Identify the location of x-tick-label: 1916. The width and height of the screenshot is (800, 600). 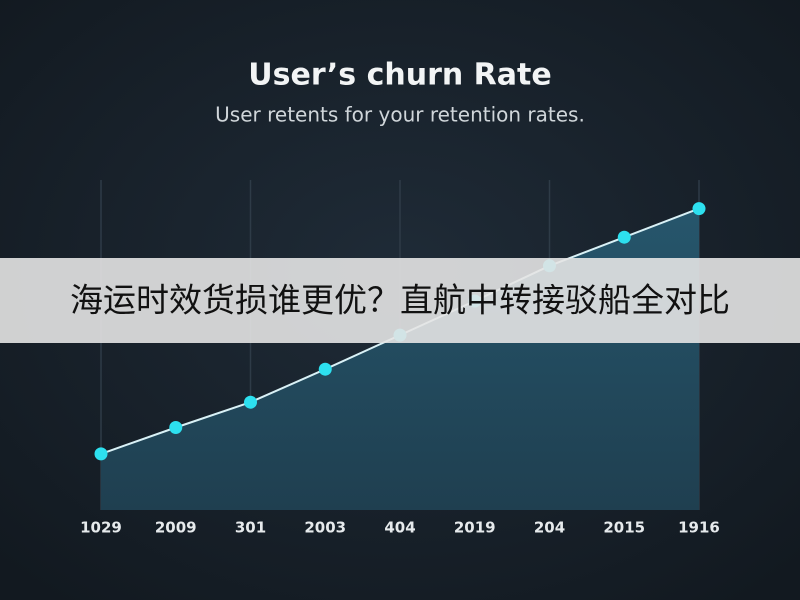
(699, 528).